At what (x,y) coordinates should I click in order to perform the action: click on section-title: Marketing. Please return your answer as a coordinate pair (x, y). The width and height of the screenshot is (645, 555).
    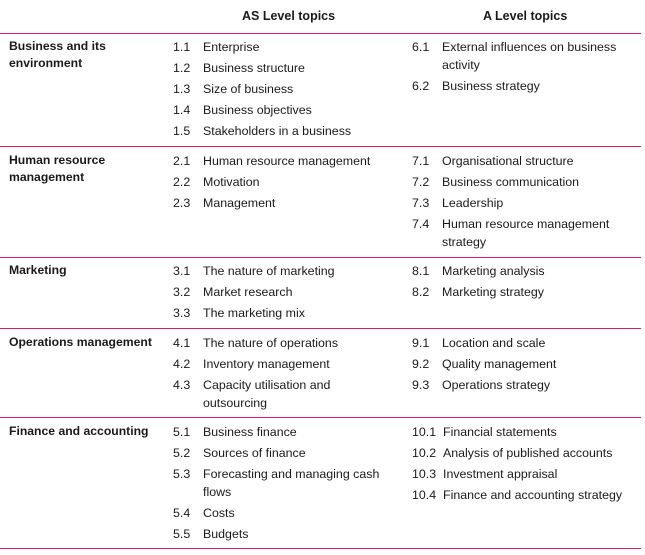
    Looking at the image, I should click on (38, 270).